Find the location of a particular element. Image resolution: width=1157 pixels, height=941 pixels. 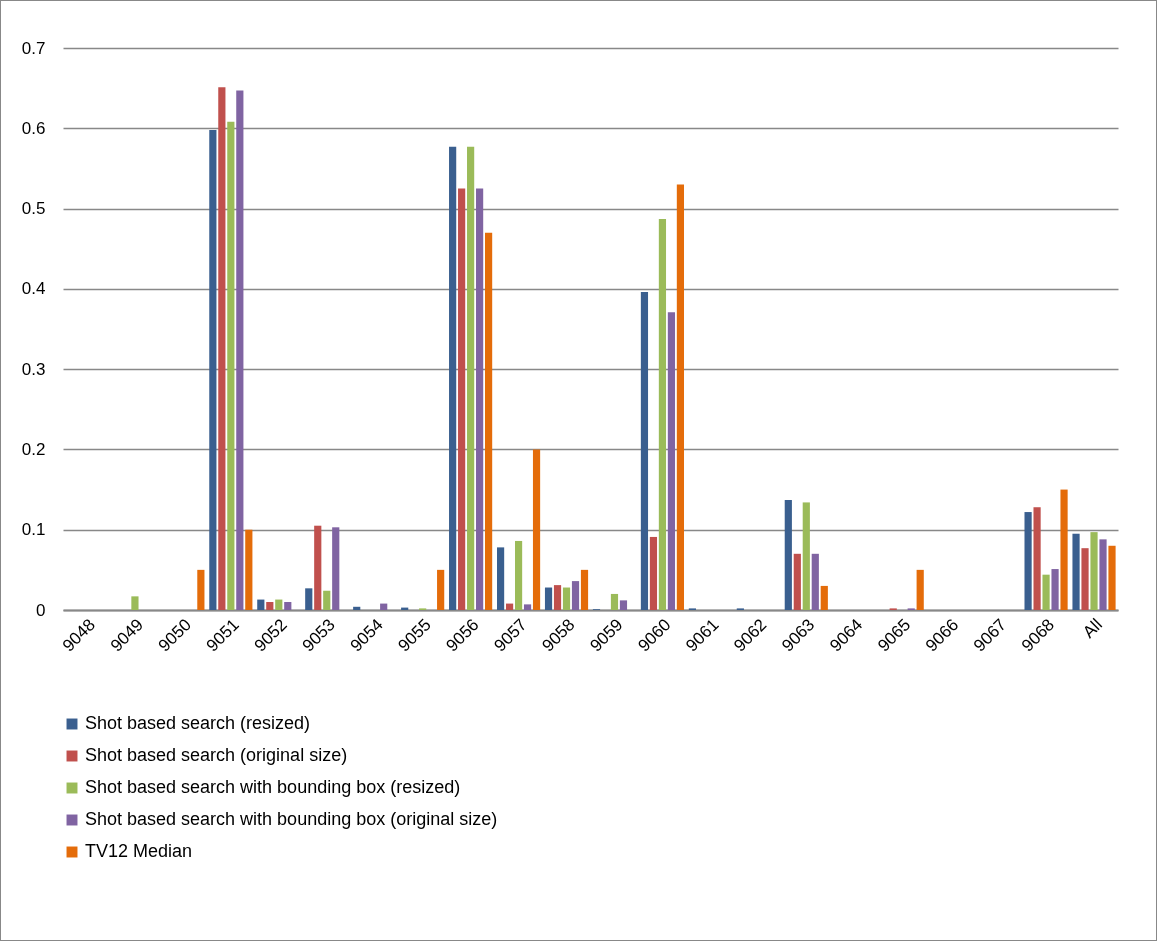

y-tick-label: 0.6 is located at coordinates (33, 128).